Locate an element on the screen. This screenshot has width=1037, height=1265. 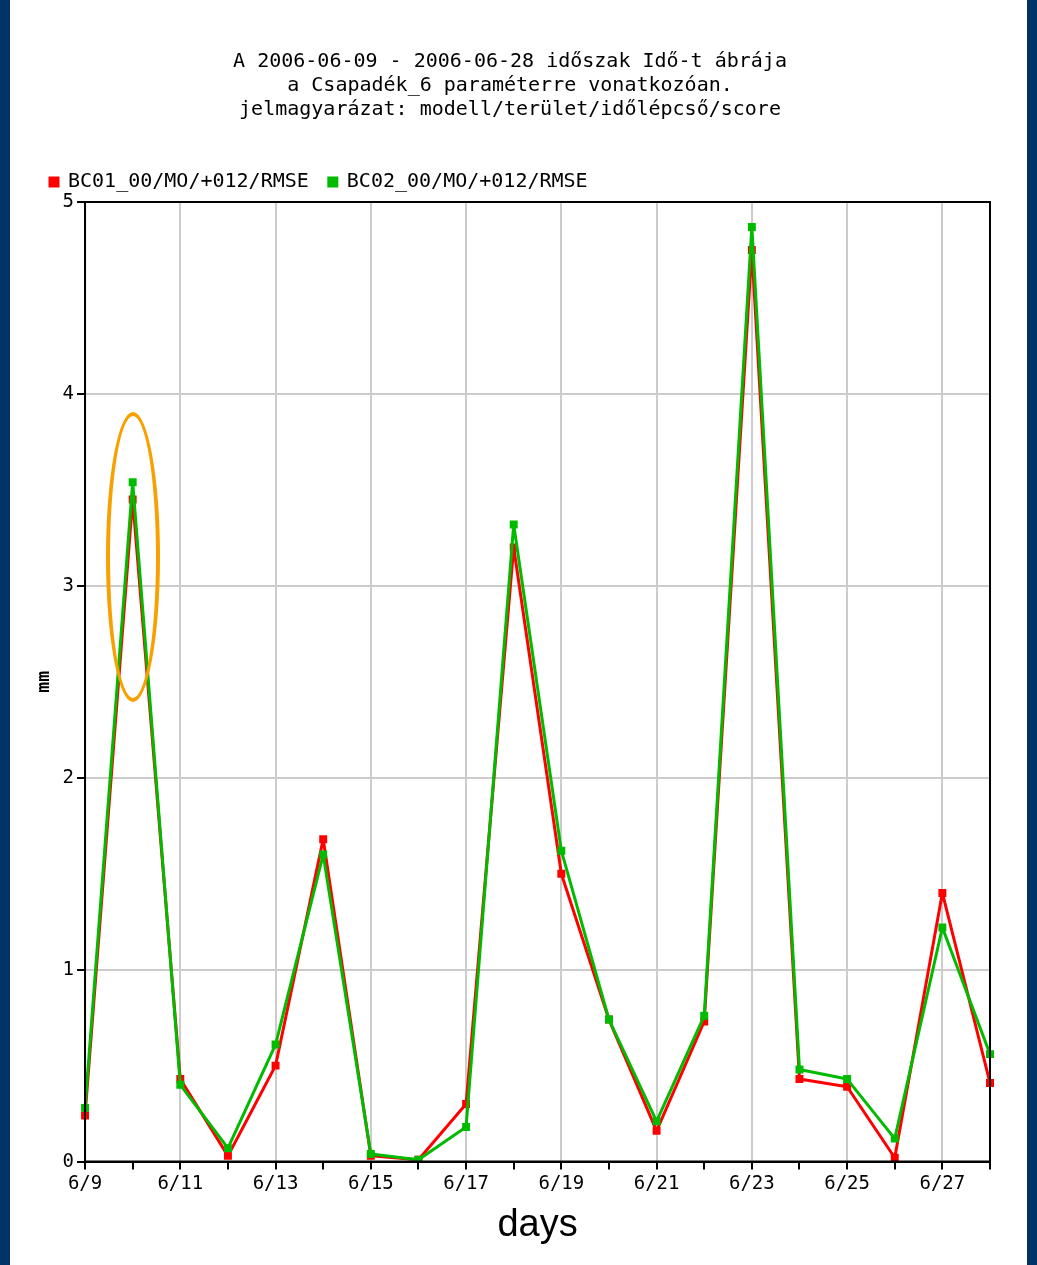
y-tick-label: 2 is located at coordinates (68, 775).